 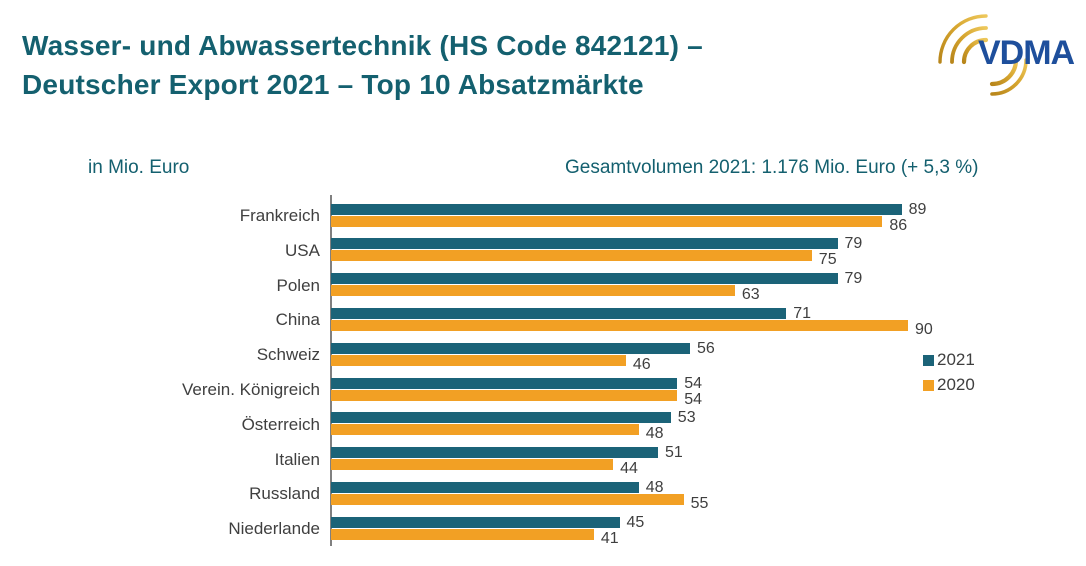 I want to click on value-label-2020-Österreich: 48, so click(x=654, y=434).